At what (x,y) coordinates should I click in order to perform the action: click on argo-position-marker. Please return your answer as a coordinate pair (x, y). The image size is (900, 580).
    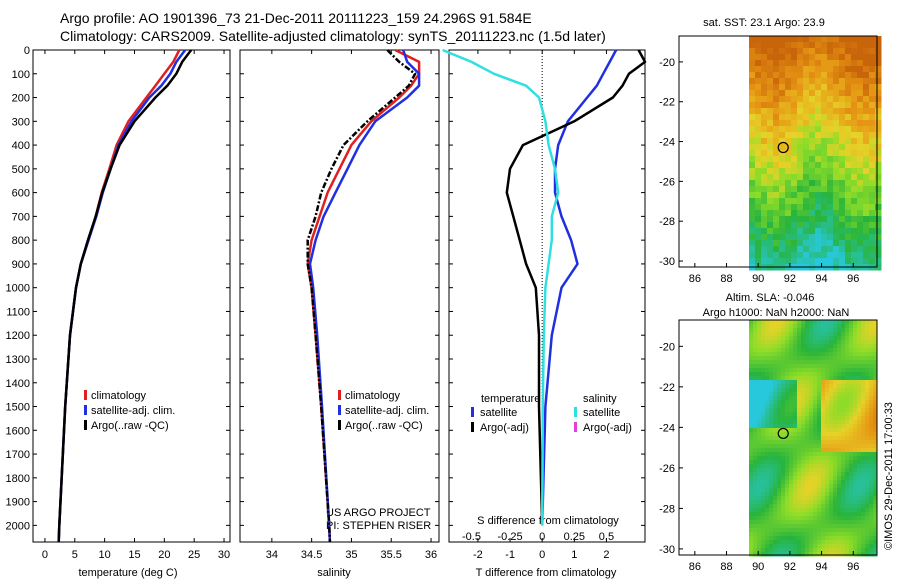
    Looking at the image, I should click on (783, 433).